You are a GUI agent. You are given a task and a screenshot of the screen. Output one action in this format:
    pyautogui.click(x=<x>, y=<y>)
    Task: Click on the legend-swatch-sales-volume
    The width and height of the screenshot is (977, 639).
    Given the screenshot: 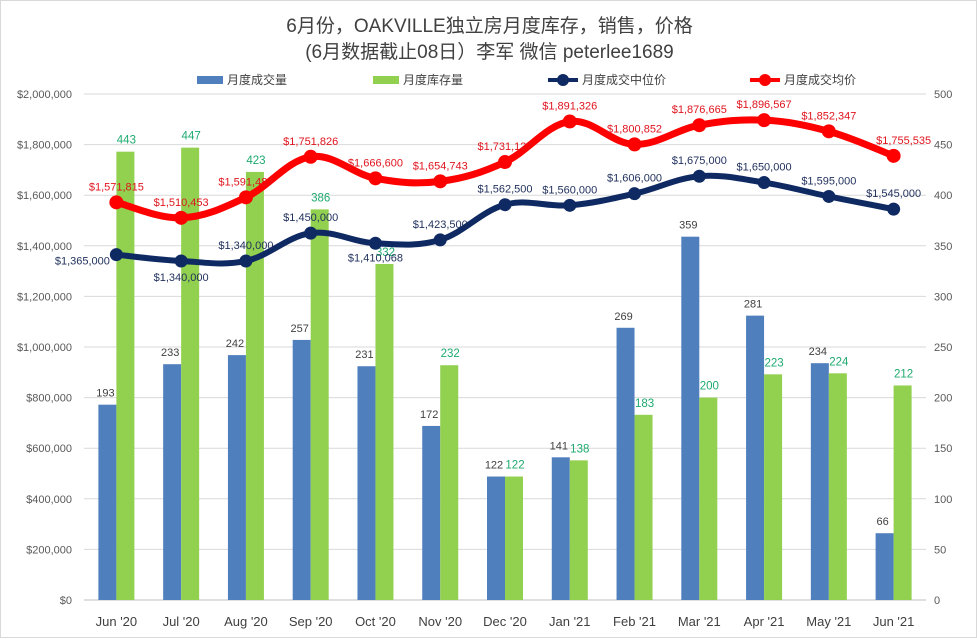 What is the action you would take?
    pyautogui.click(x=210, y=79)
    